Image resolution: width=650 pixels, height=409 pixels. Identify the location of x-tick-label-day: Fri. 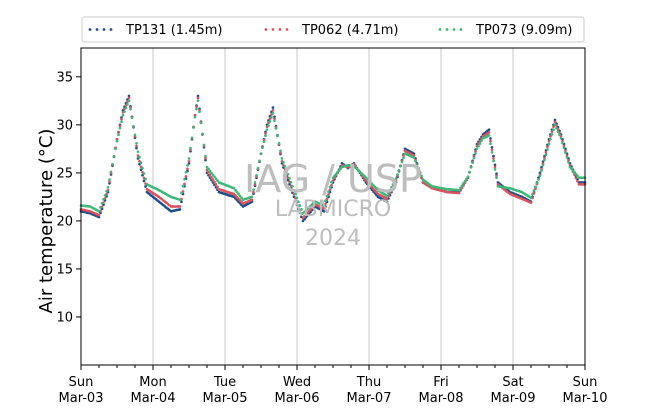
(441, 382).